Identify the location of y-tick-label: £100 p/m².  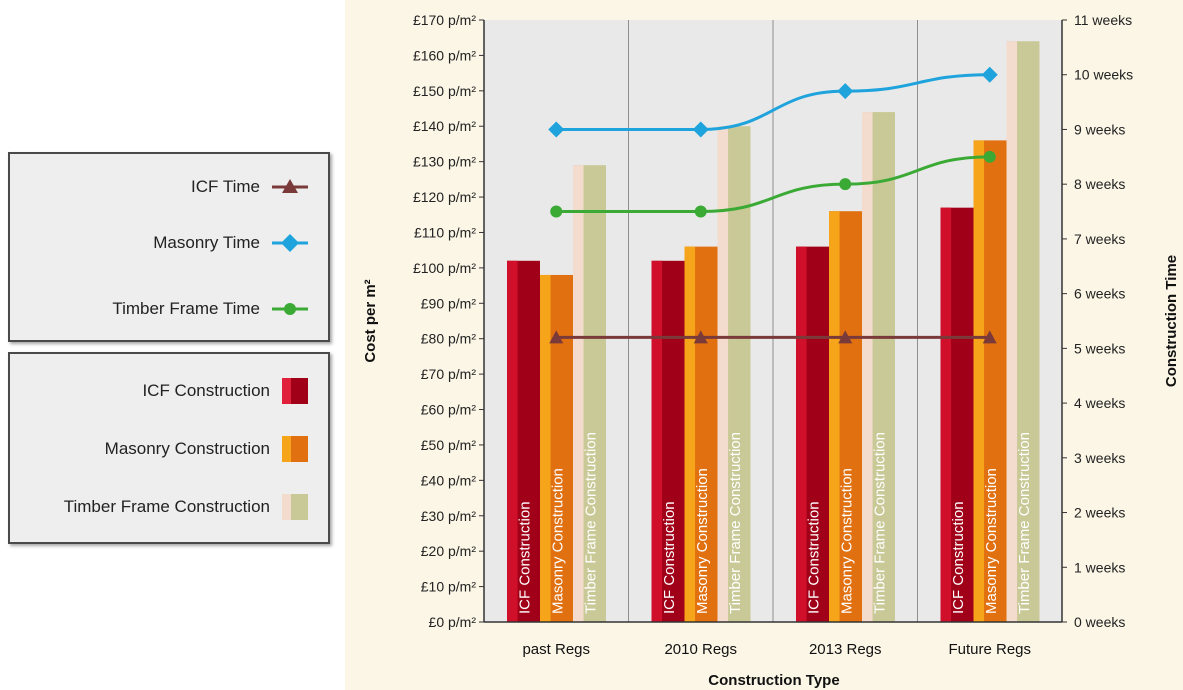
(444, 268).